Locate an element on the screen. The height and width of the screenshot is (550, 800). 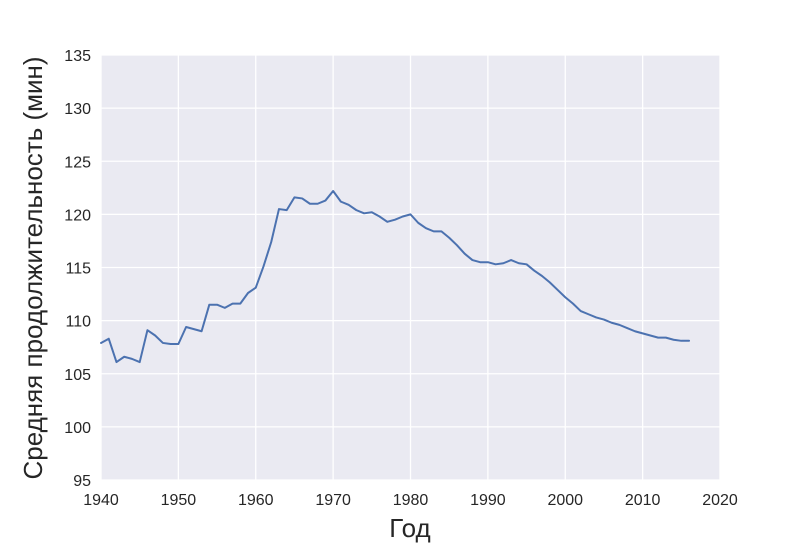
y-tick-label: 120 is located at coordinates (77, 215).